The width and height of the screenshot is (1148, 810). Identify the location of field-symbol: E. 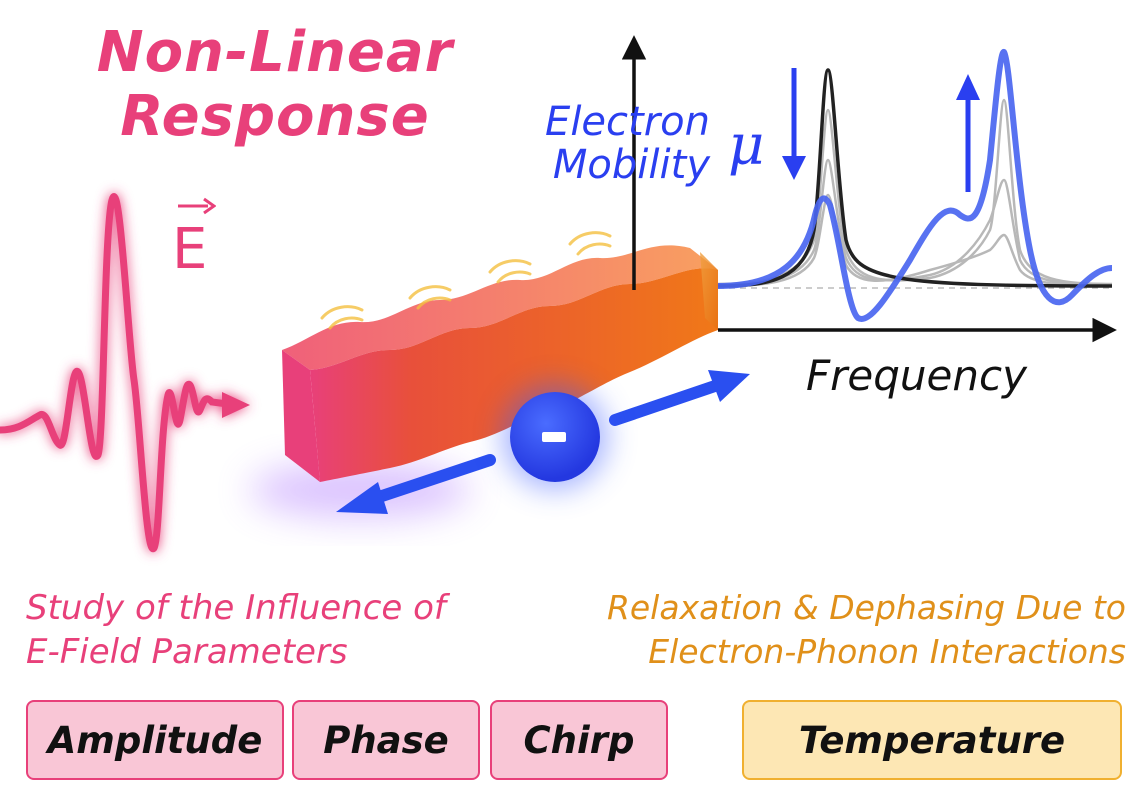
(190, 249).